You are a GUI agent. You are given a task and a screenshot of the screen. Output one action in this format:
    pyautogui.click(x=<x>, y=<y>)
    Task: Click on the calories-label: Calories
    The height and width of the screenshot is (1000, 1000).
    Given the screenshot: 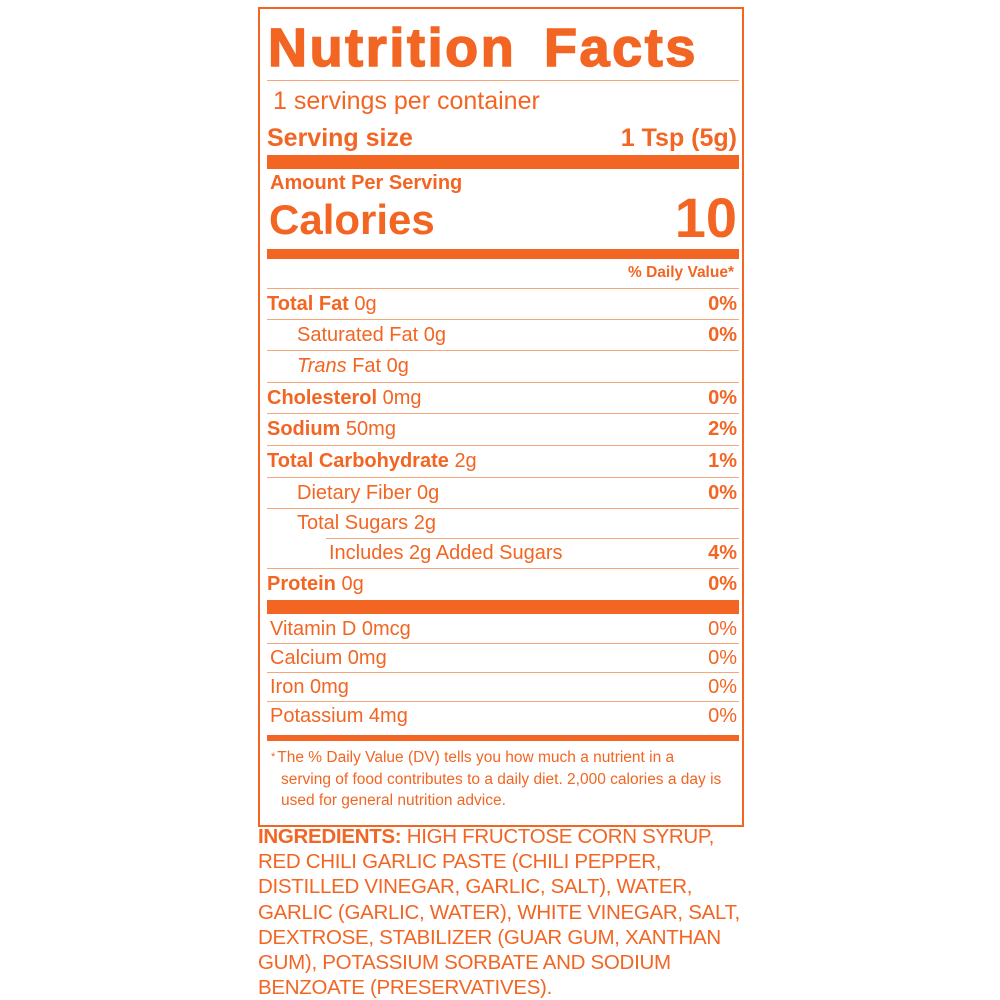 What is the action you would take?
    pyautogui.click(x=352, y=219)
    